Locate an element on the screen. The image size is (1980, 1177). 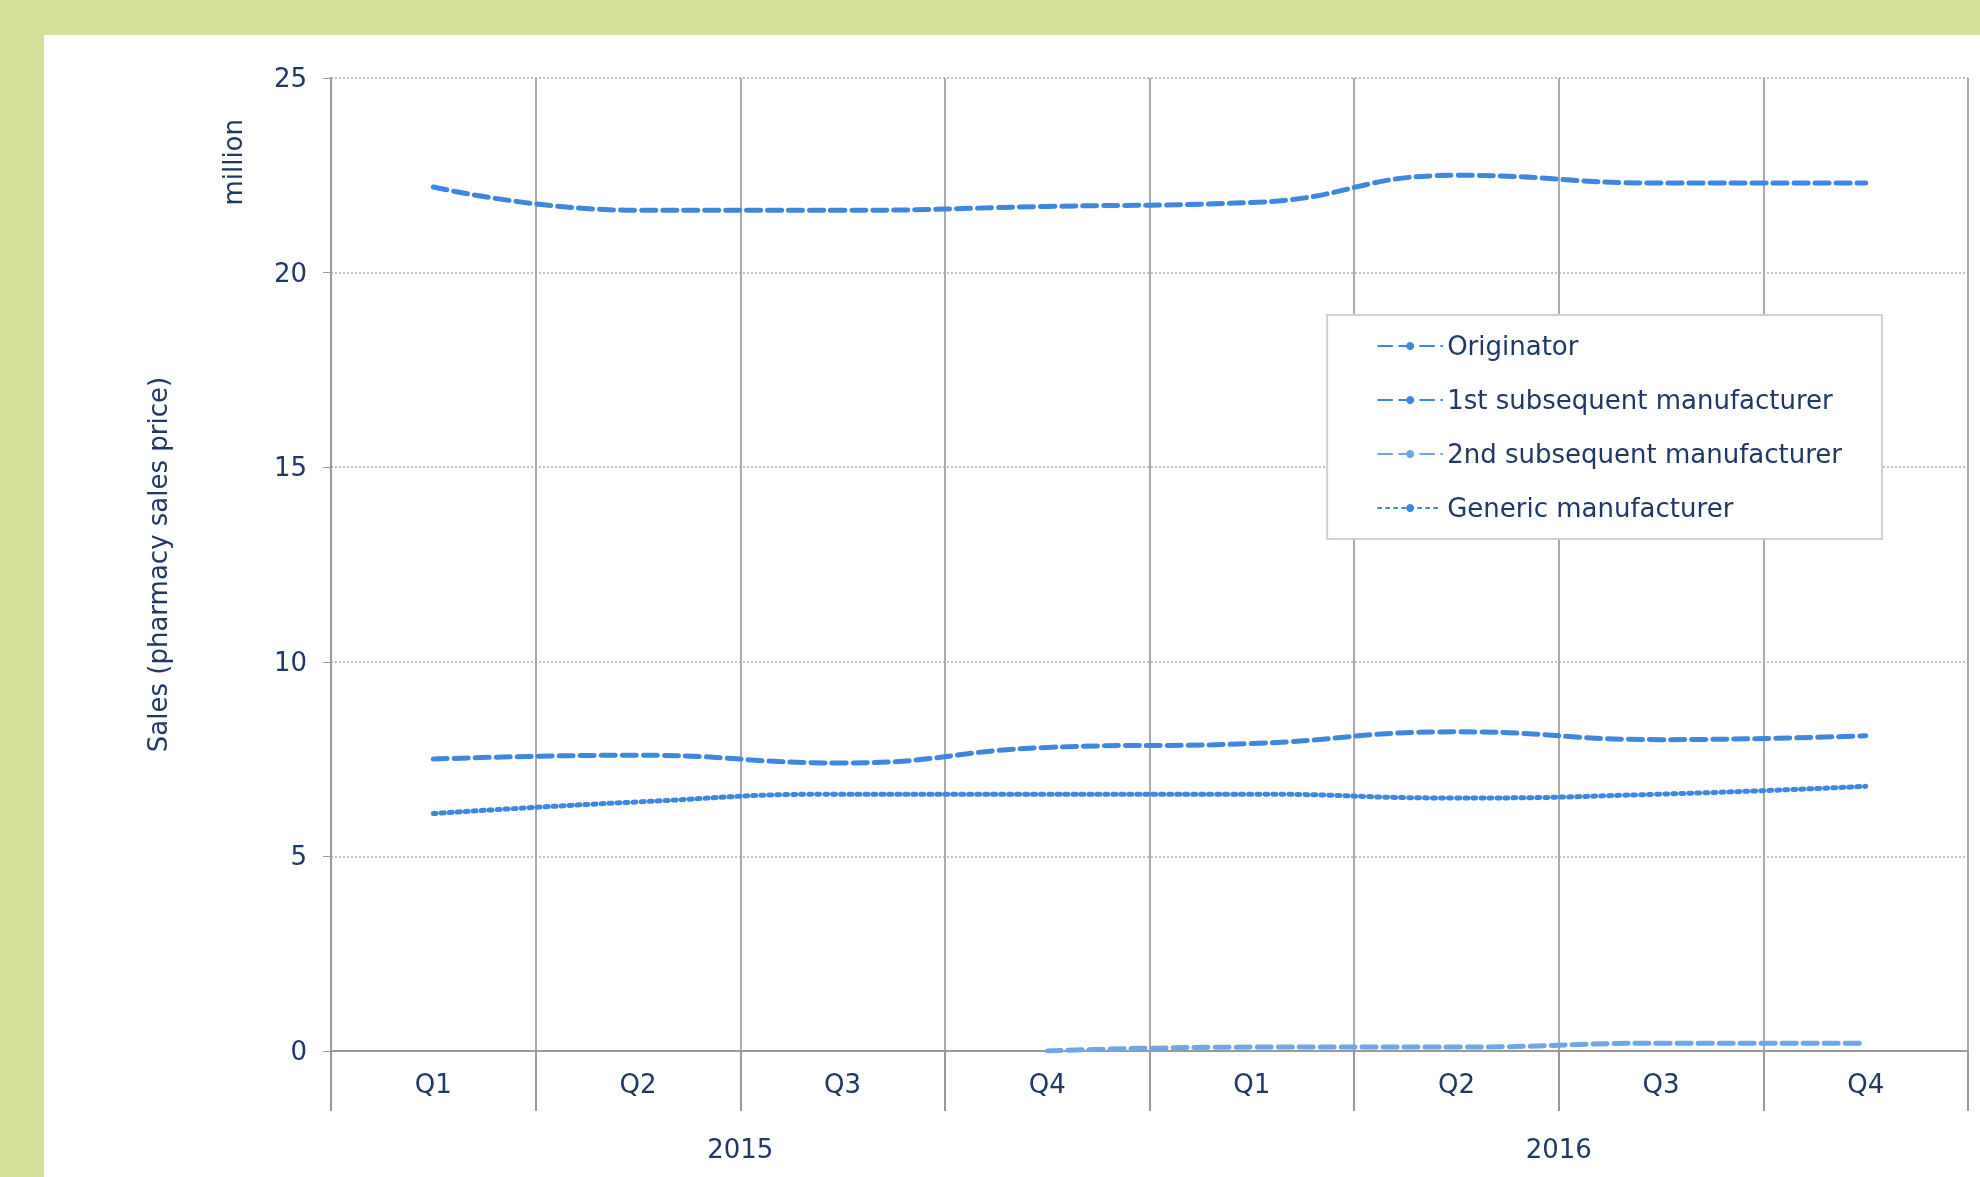
y-tick-label: 5 is located at coordinates (298, 856).